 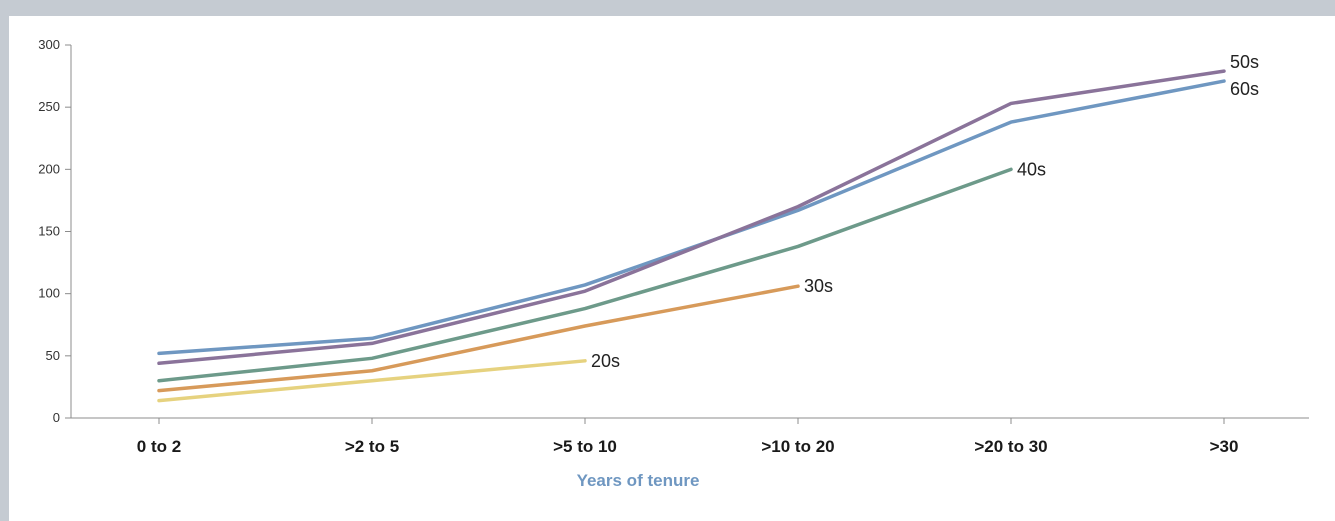 What do you see at coordinates (478, 338) in the screenshot?
I see `series-line-30s` at bounding box center [478, 338].